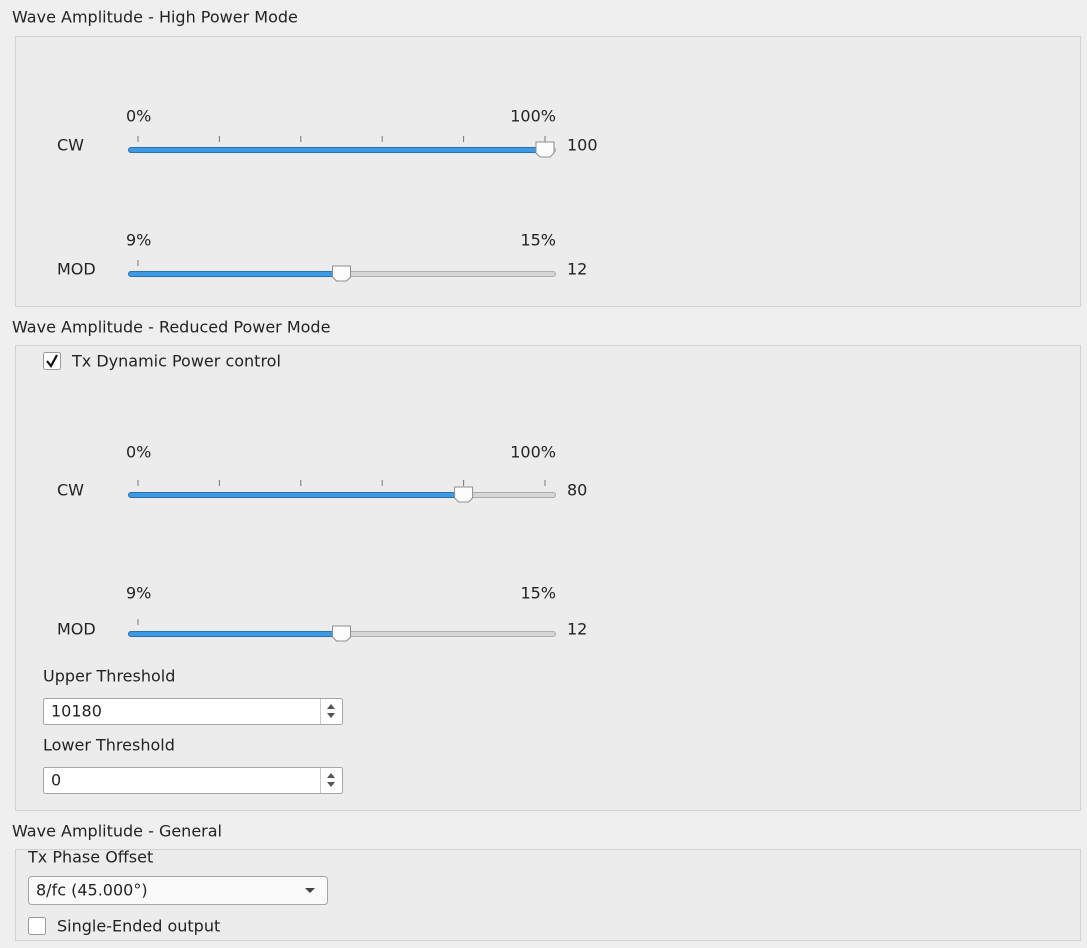 Image resolution: width=1087 pixels, height=948 pixels. What do you see at coordinates (90, 857) in the screenshot?
I see `combo-label: Tx Phase Offset` at bounding box center [90, 857].